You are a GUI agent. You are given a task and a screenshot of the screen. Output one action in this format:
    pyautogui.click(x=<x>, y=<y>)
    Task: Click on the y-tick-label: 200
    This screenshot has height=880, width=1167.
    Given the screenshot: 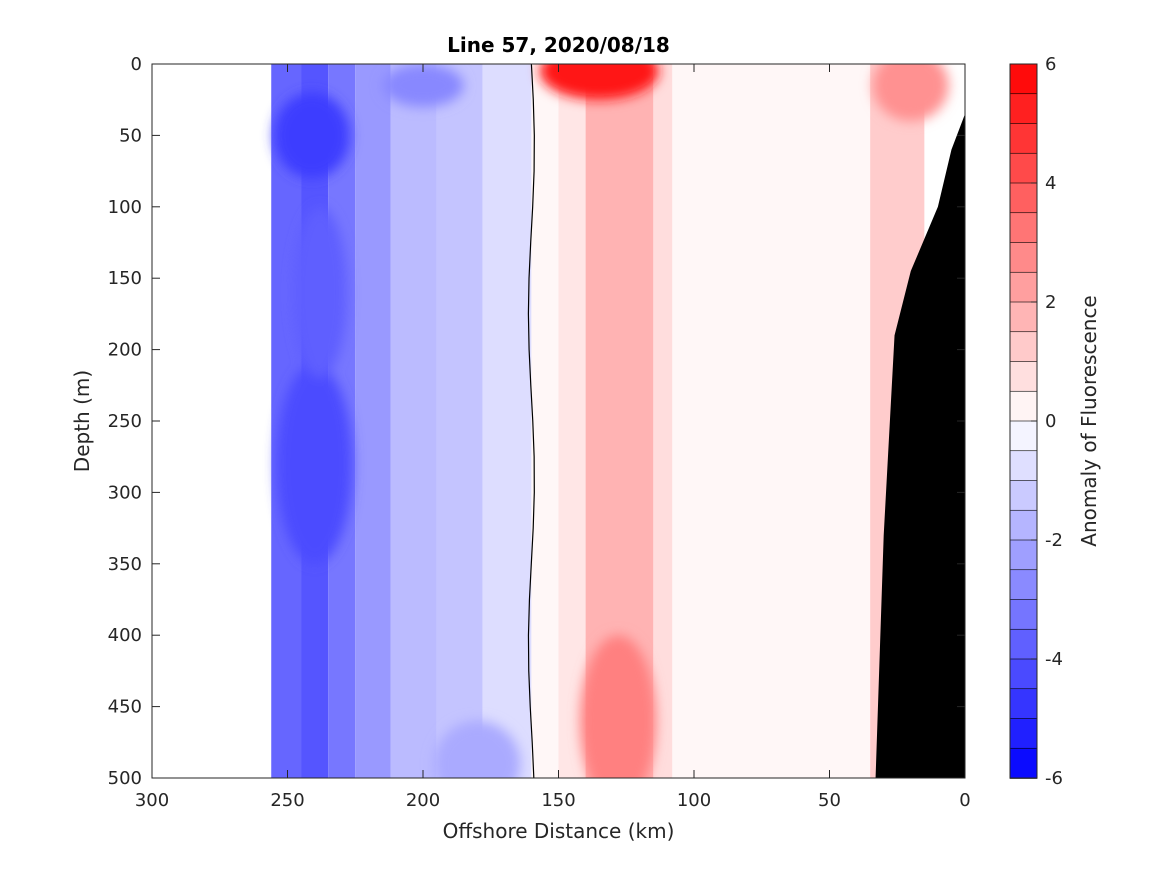 What is the action you would take?
    pyautogui.click(x=125, y=350)
    